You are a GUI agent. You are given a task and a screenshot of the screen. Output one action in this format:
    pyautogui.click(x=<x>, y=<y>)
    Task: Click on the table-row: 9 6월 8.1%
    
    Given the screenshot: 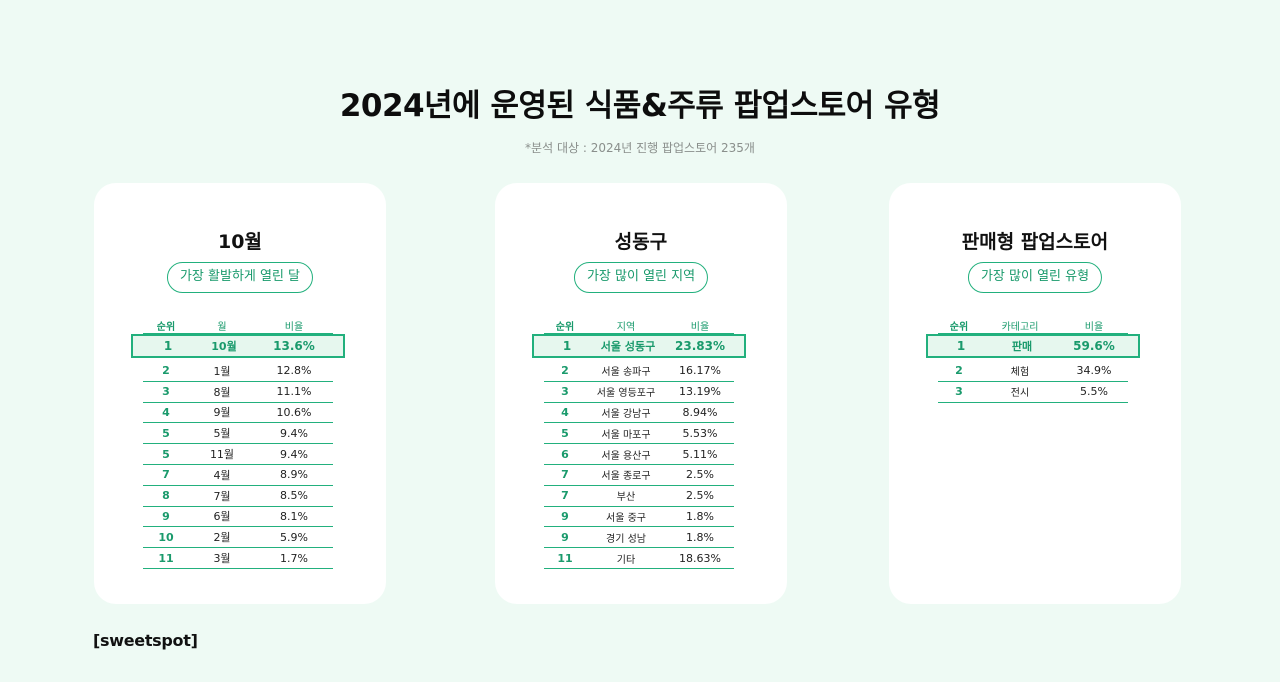 What is the action you would take?
    pyautogui.click(x=238, y=517)
    